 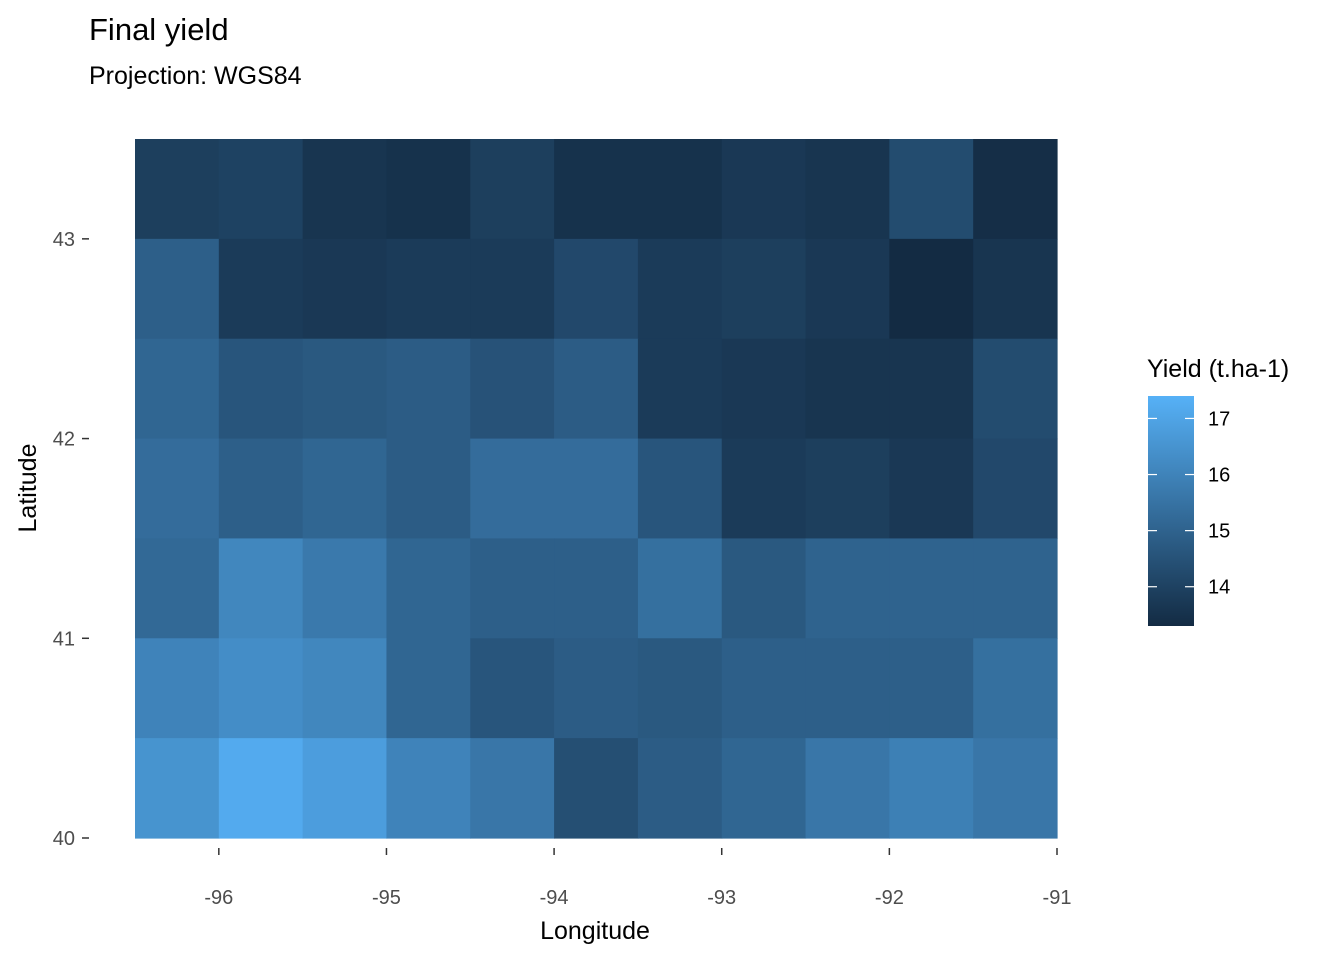 What do you see at coordinates (1219, 419) in the screenshot?
I see `legend-break-label: 17` at bounding box center [1219, 419].